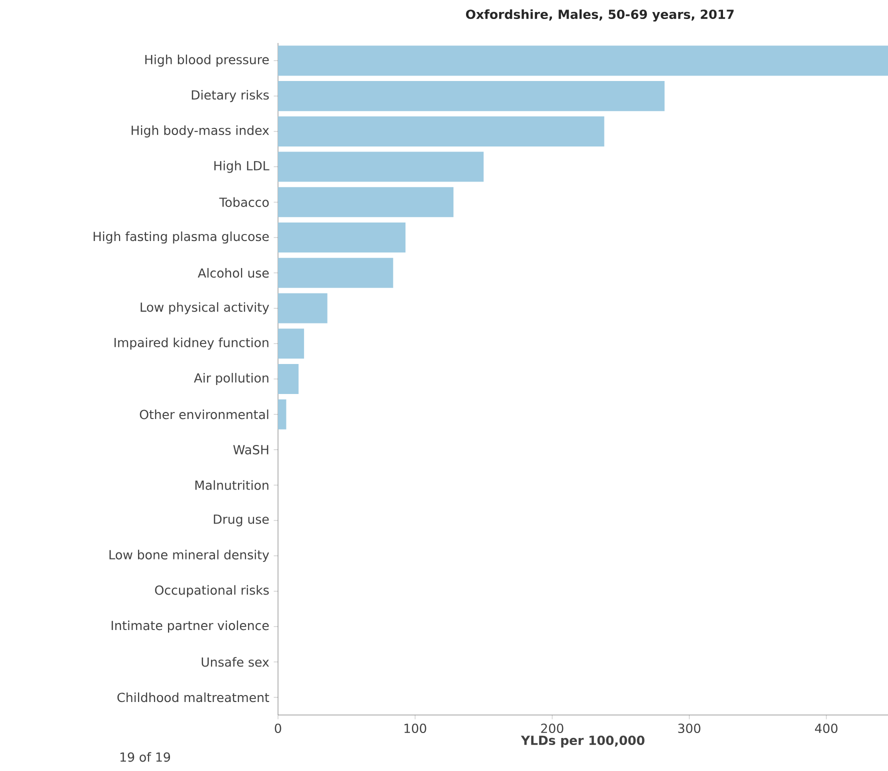  Describe the element at coordinates (212, 591) in the screenshot. I see `y-tick-label: Occupational risks` at that location.